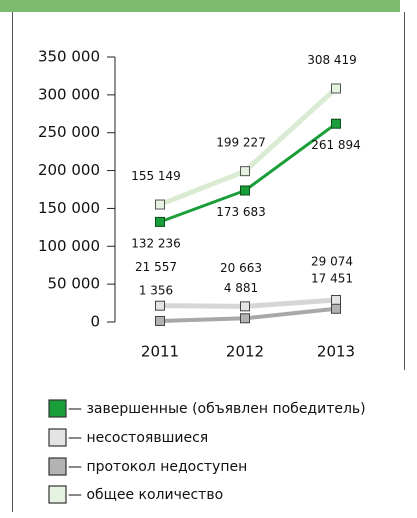 Image resolution: width=417 pixels, height=518 pixels. Describe the element at coordinates (156, 290) in the screenshot. I see `value-label: 1 356` at that location.